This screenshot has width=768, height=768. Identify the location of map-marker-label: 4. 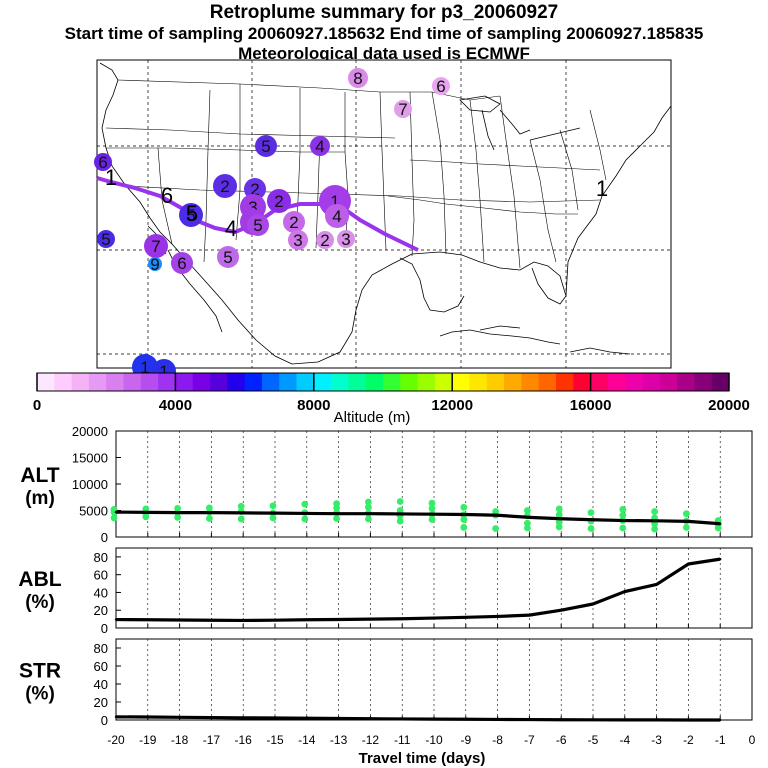
(319, 146).